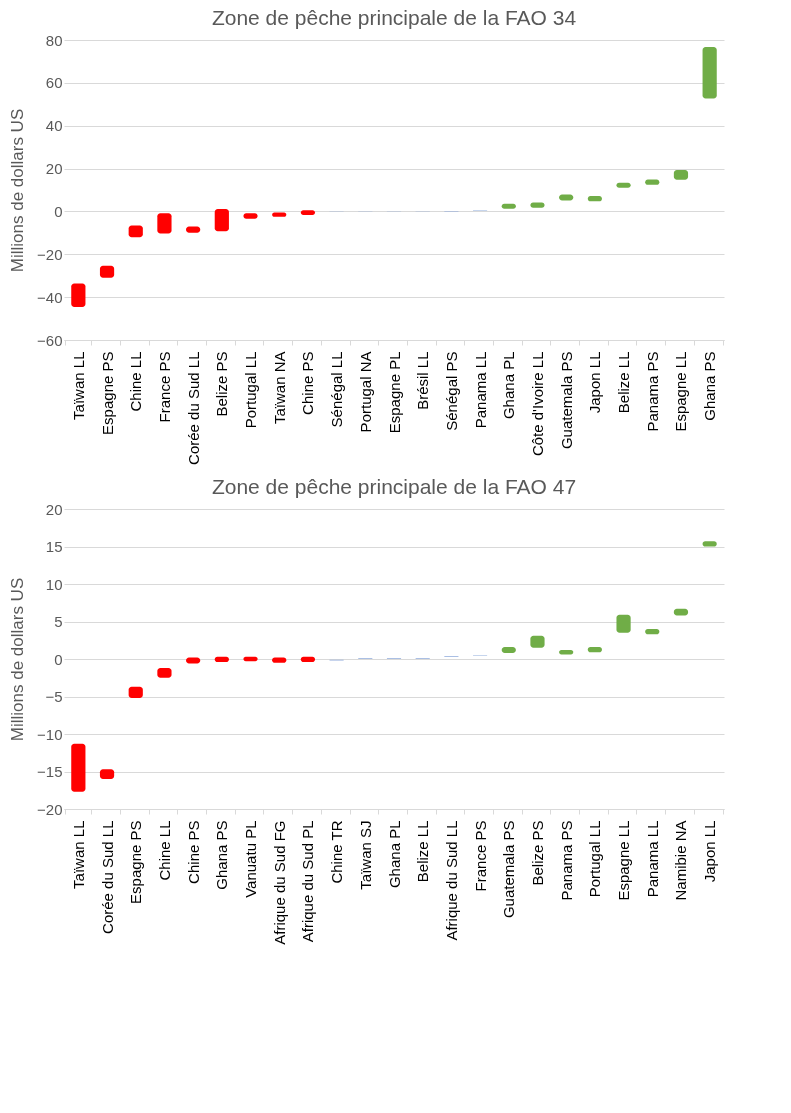 The image size is (791, 1113). I want to click on y-tick-label: −10, so click(50, 734).